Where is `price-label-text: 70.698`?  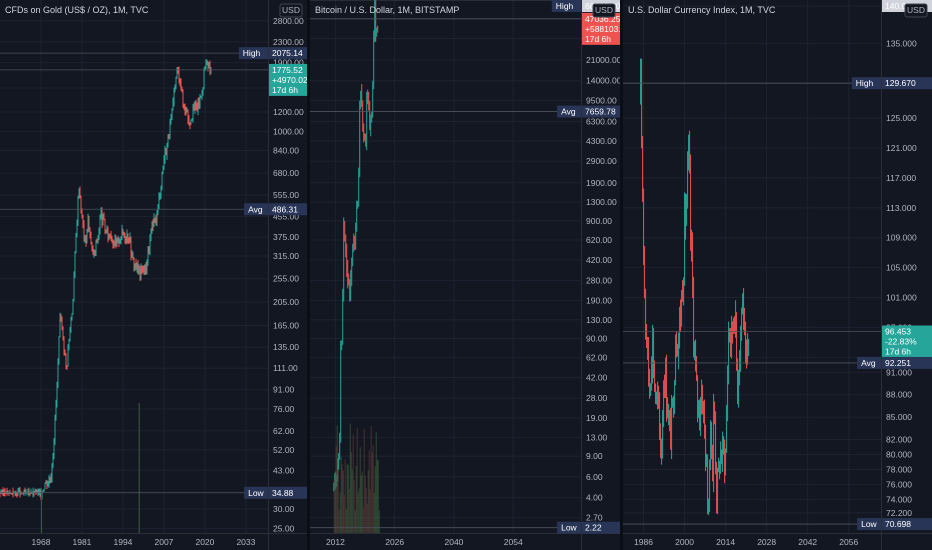
price-label-text: 70.698 is located at coordinates (898, 524).